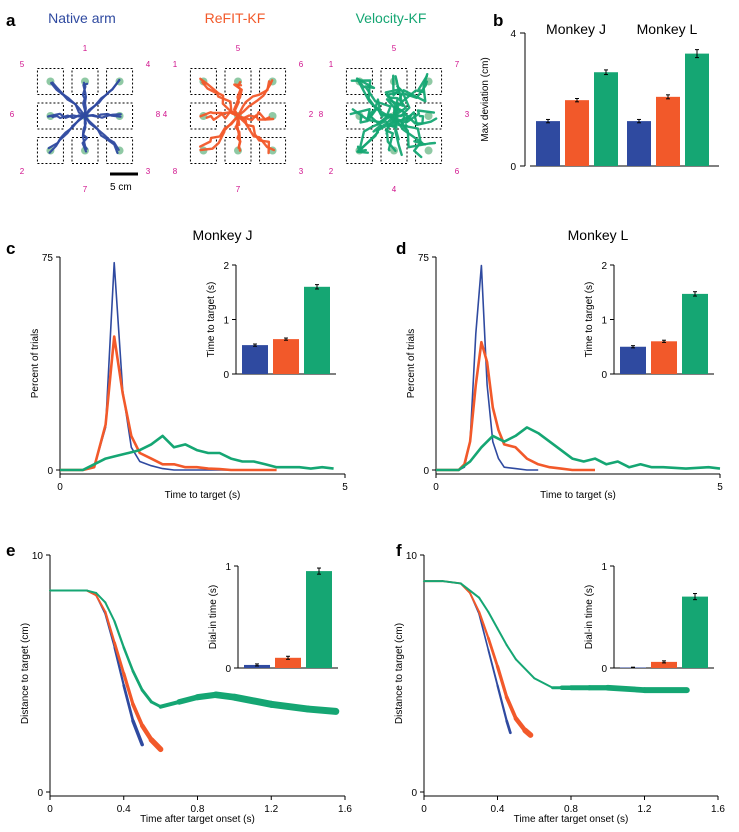  I want to click on group-title: Monkey J, so click(576, 29).